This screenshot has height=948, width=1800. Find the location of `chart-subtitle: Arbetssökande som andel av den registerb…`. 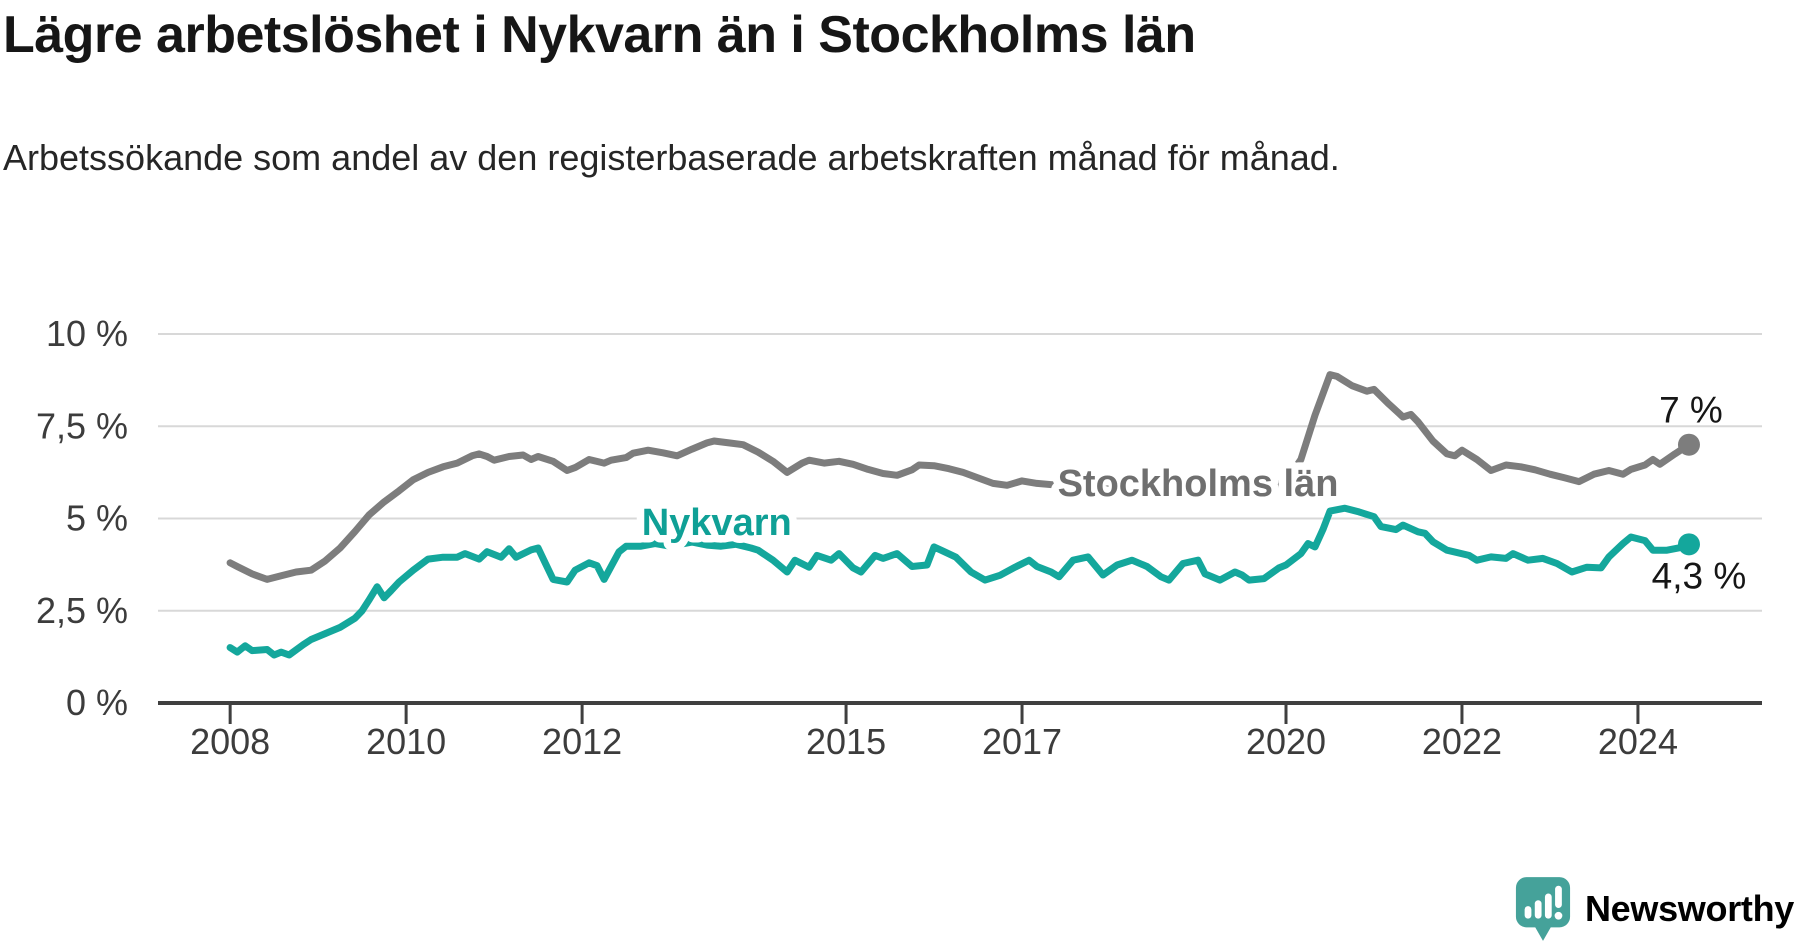

chart-subtitle: Arbetssökande som andel av den registerb… is located at coordinates (671, 157).